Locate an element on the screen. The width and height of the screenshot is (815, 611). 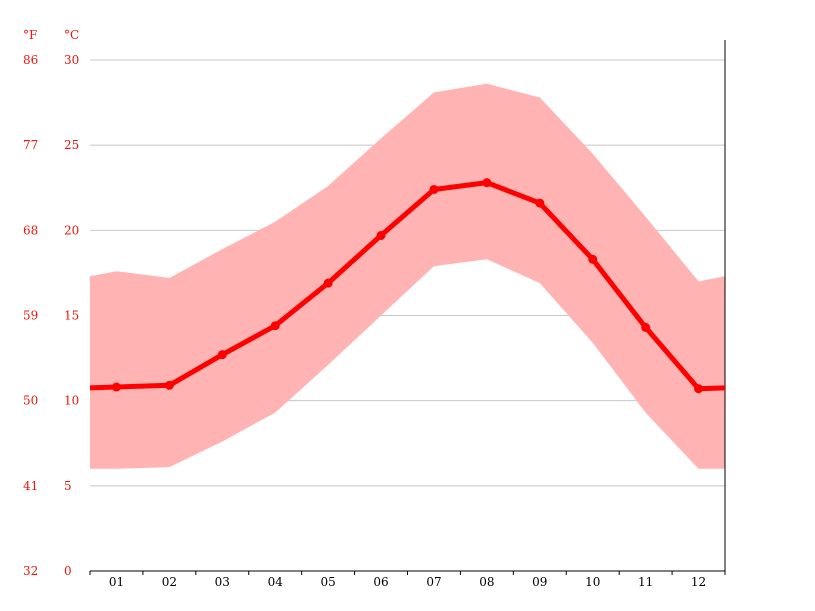
unit-celsius-label: °C is located at coordinates (71, 35).